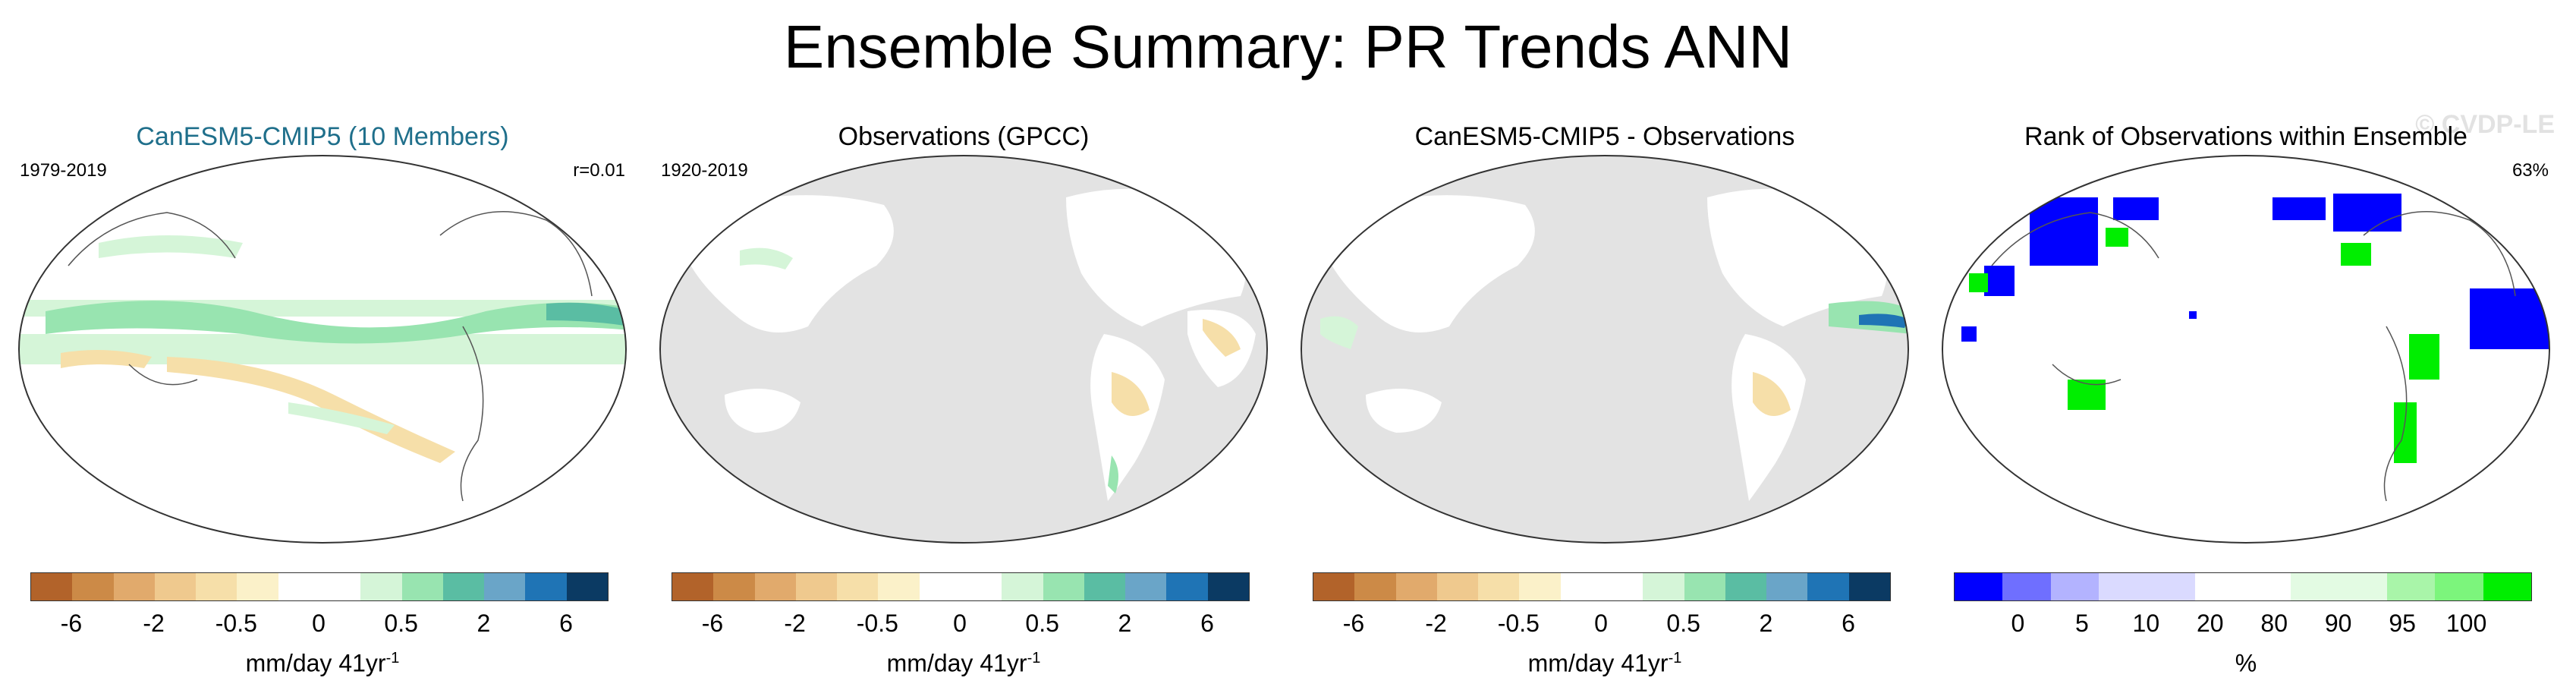 The height and width of the screenshot is (687, 2576). What do you see at coordinates (2530, 170) in the screenshot?
I see `percent-label: 63%` at bounding box center [2530, 170].